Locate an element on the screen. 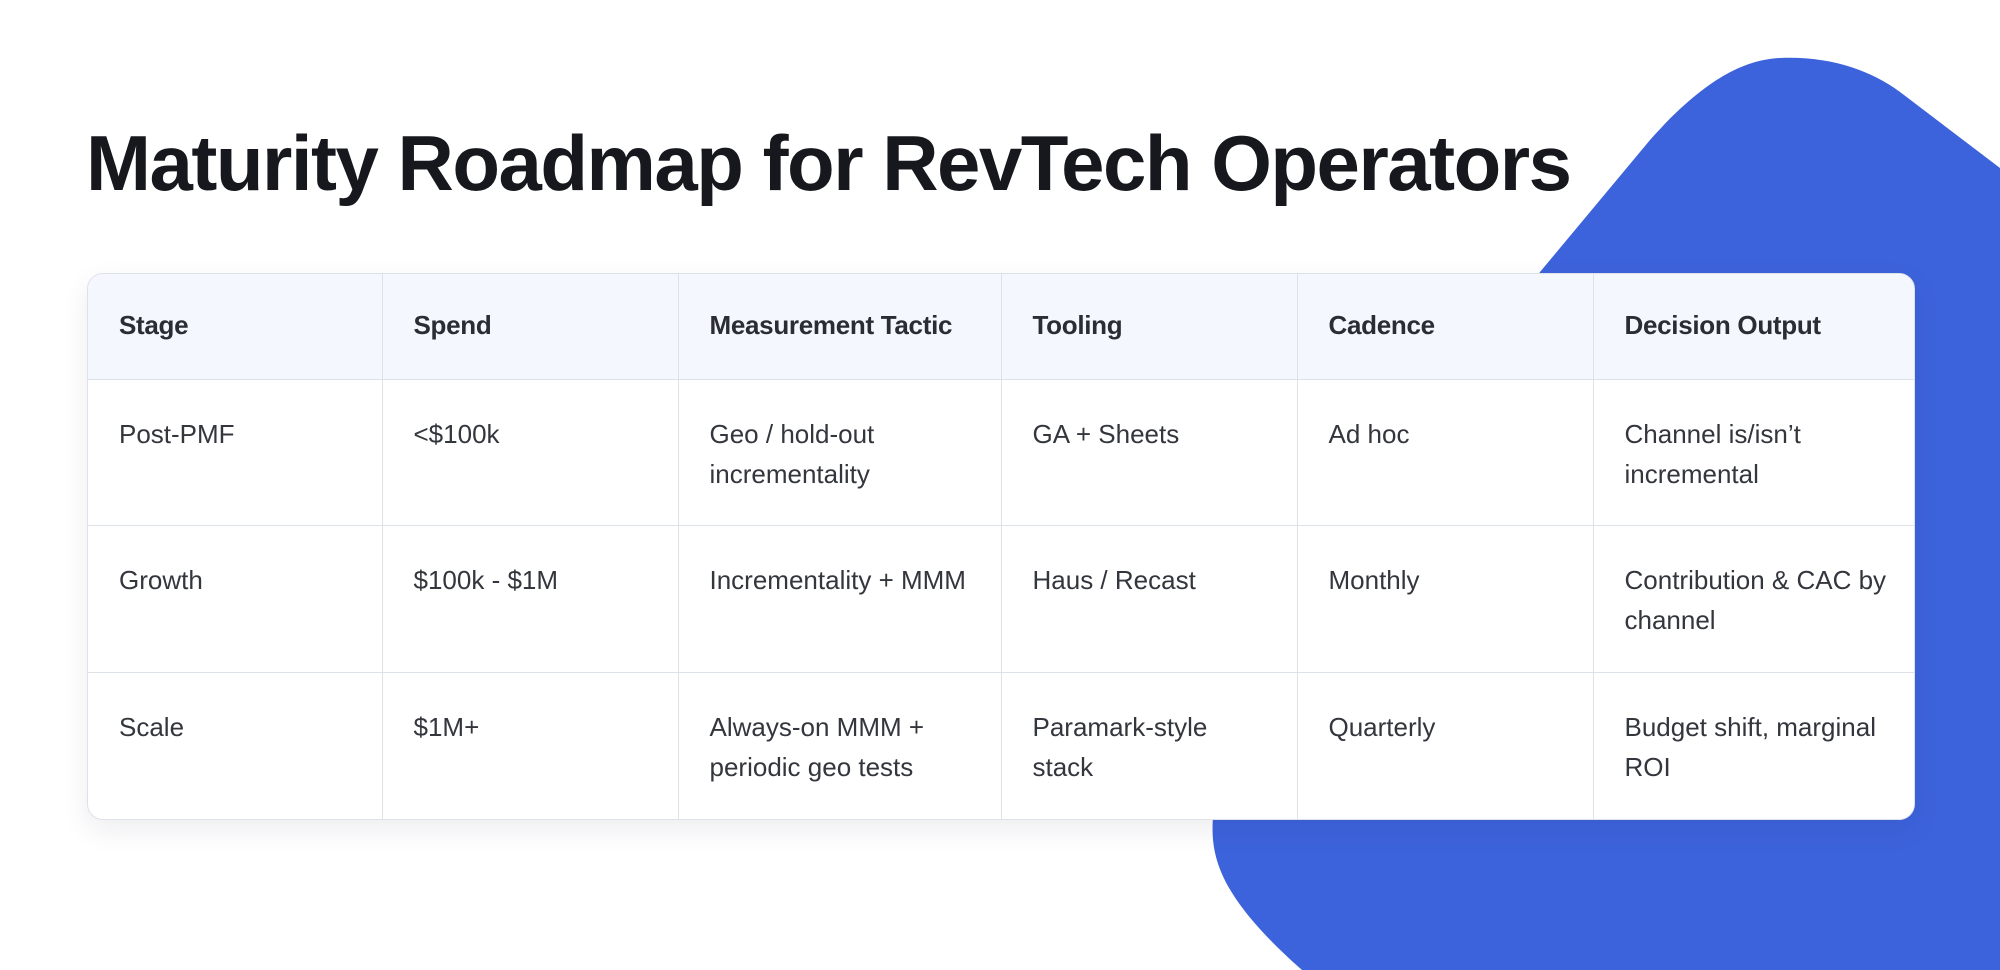 The height and width of the screenshot is (970, 2000). table-cell: Growth is located at coordinates (235, 599).